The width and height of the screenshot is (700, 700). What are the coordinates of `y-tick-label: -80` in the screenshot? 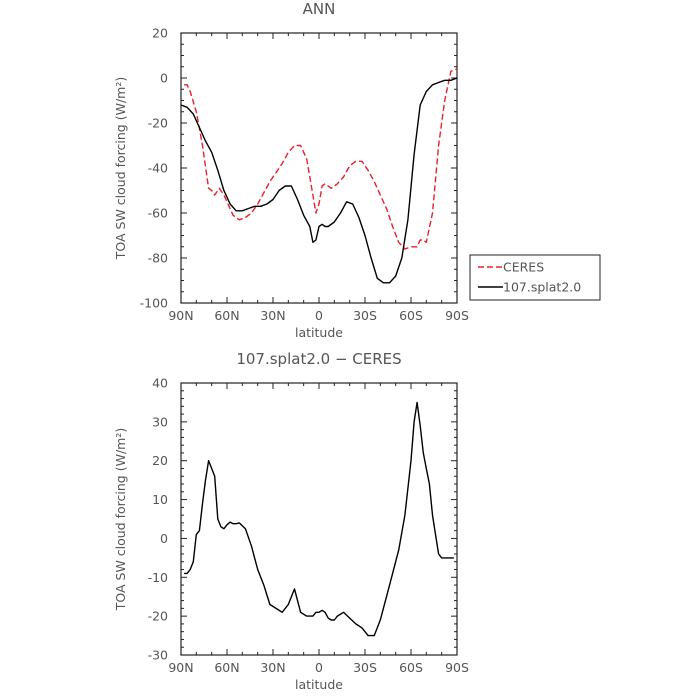 It's located at (158, 258).